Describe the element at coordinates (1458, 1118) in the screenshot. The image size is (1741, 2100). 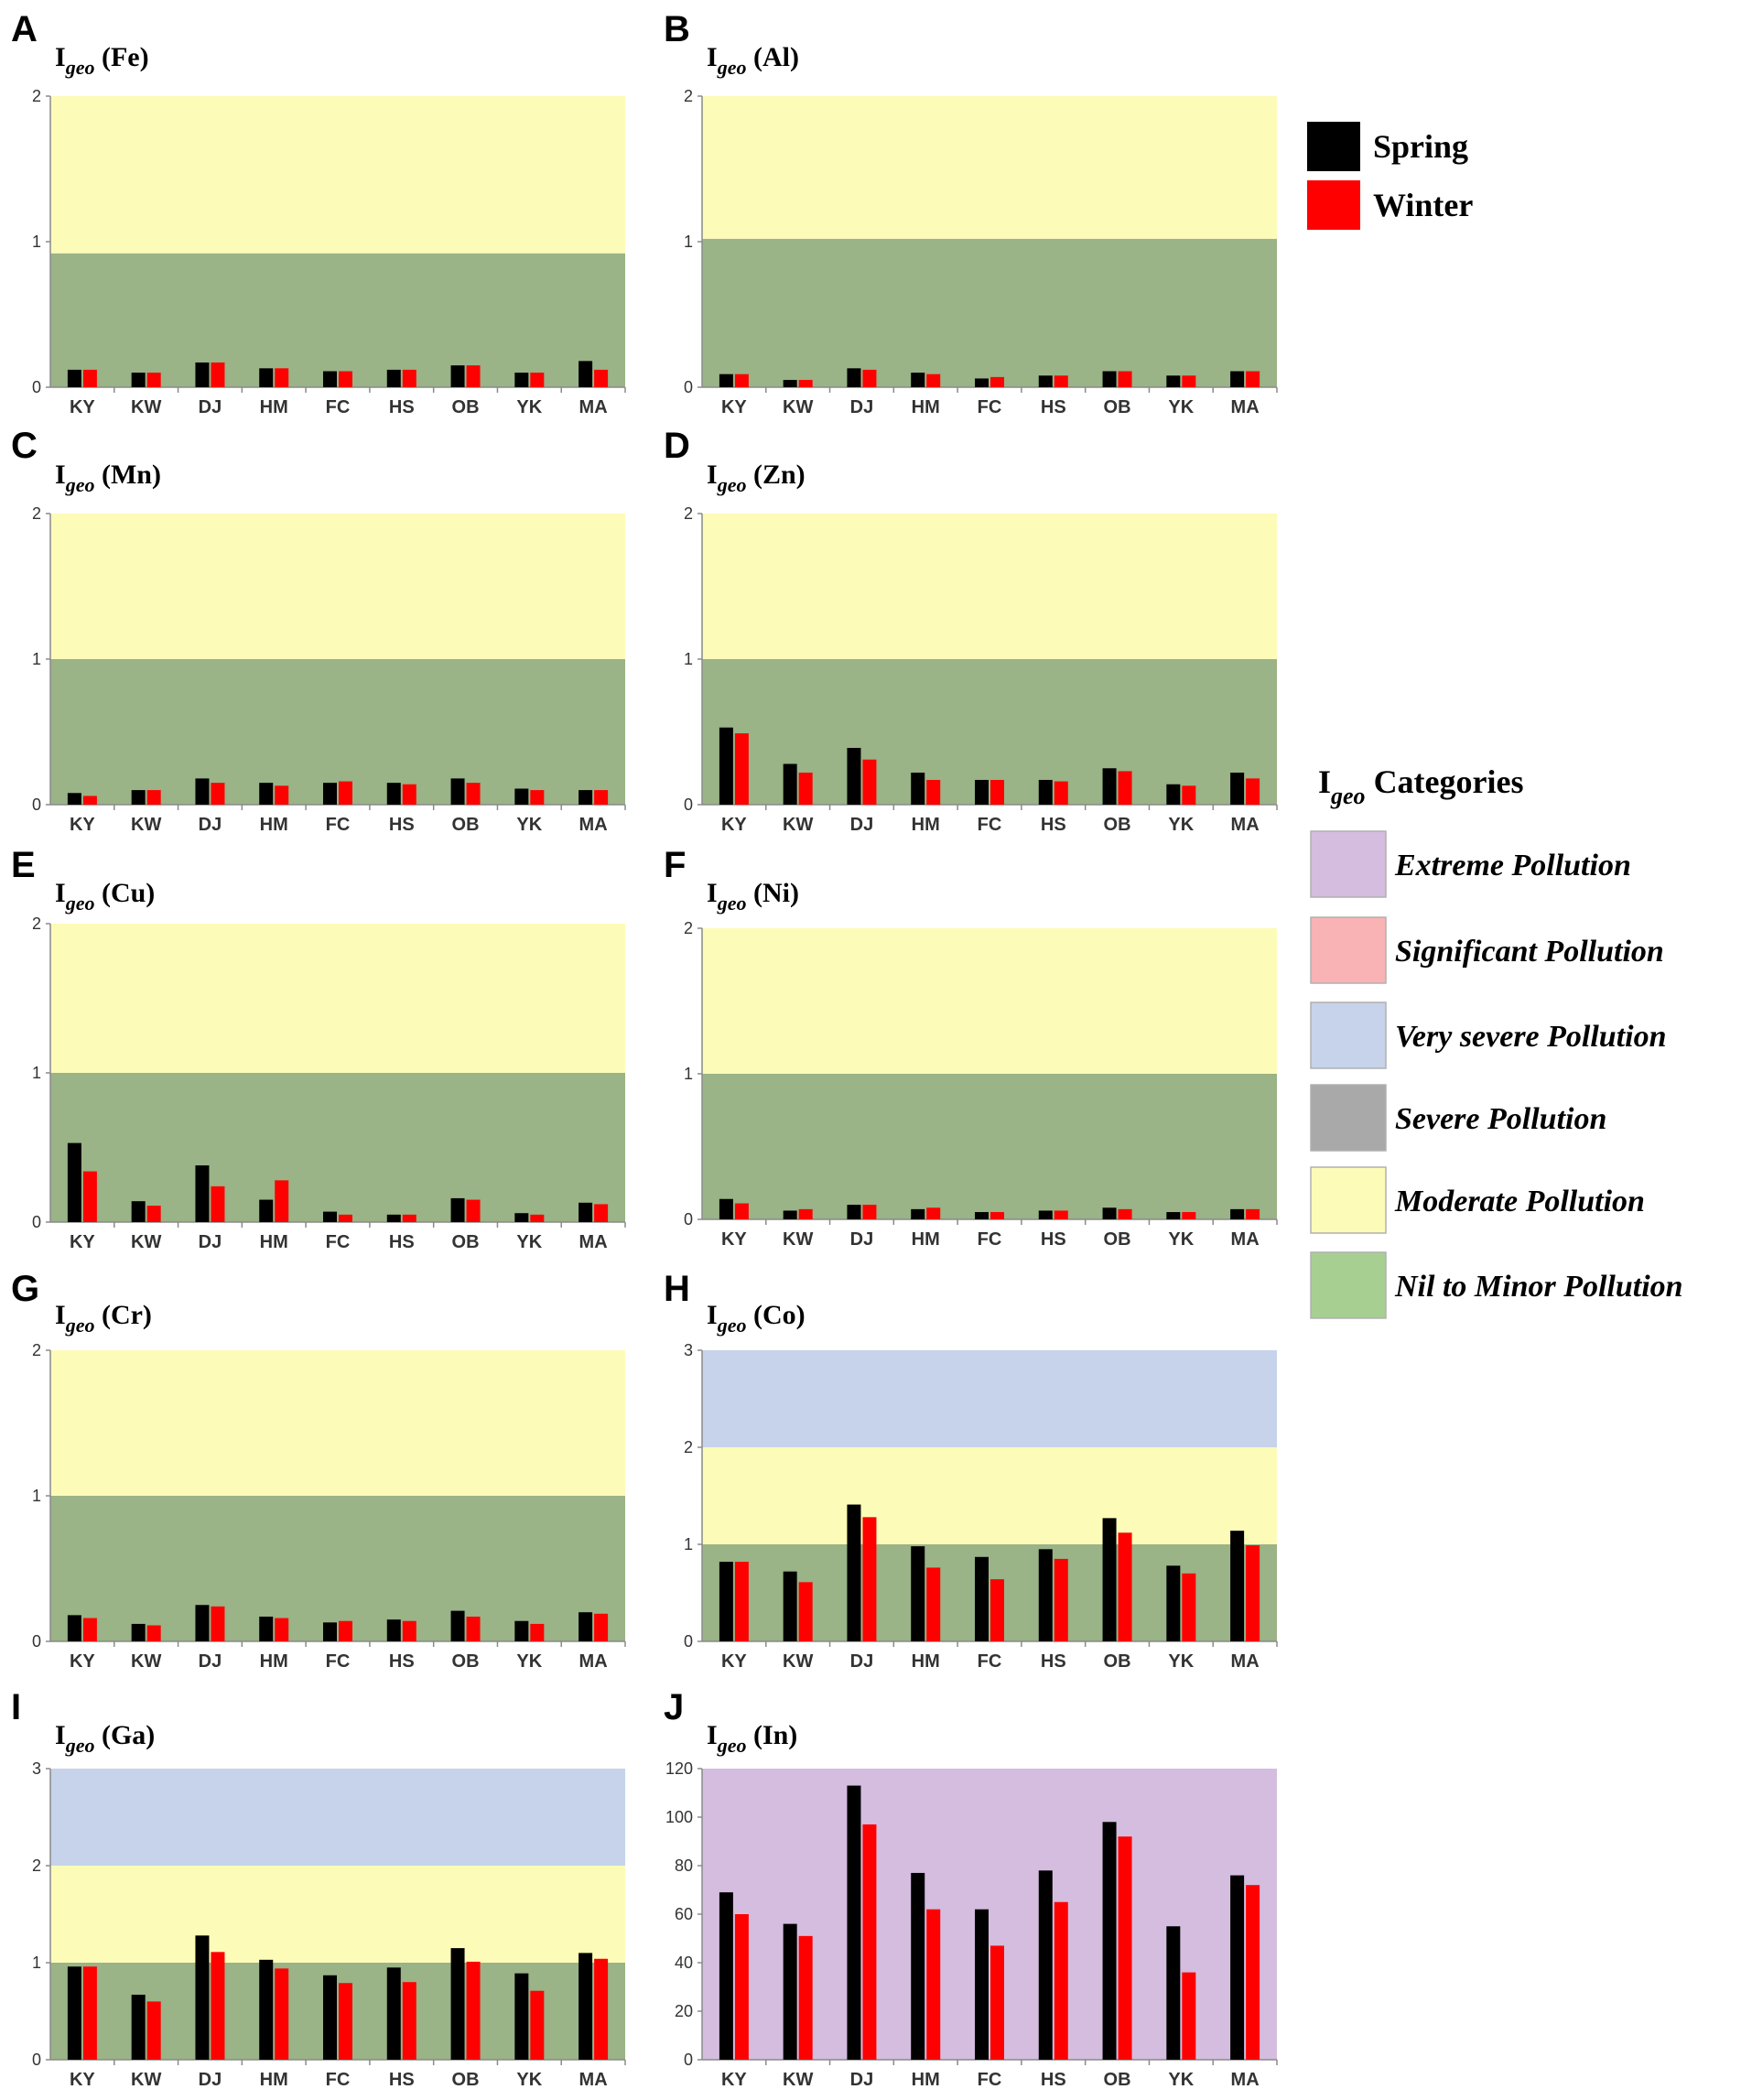
I see `category-item: Severe Pollution` at that location.